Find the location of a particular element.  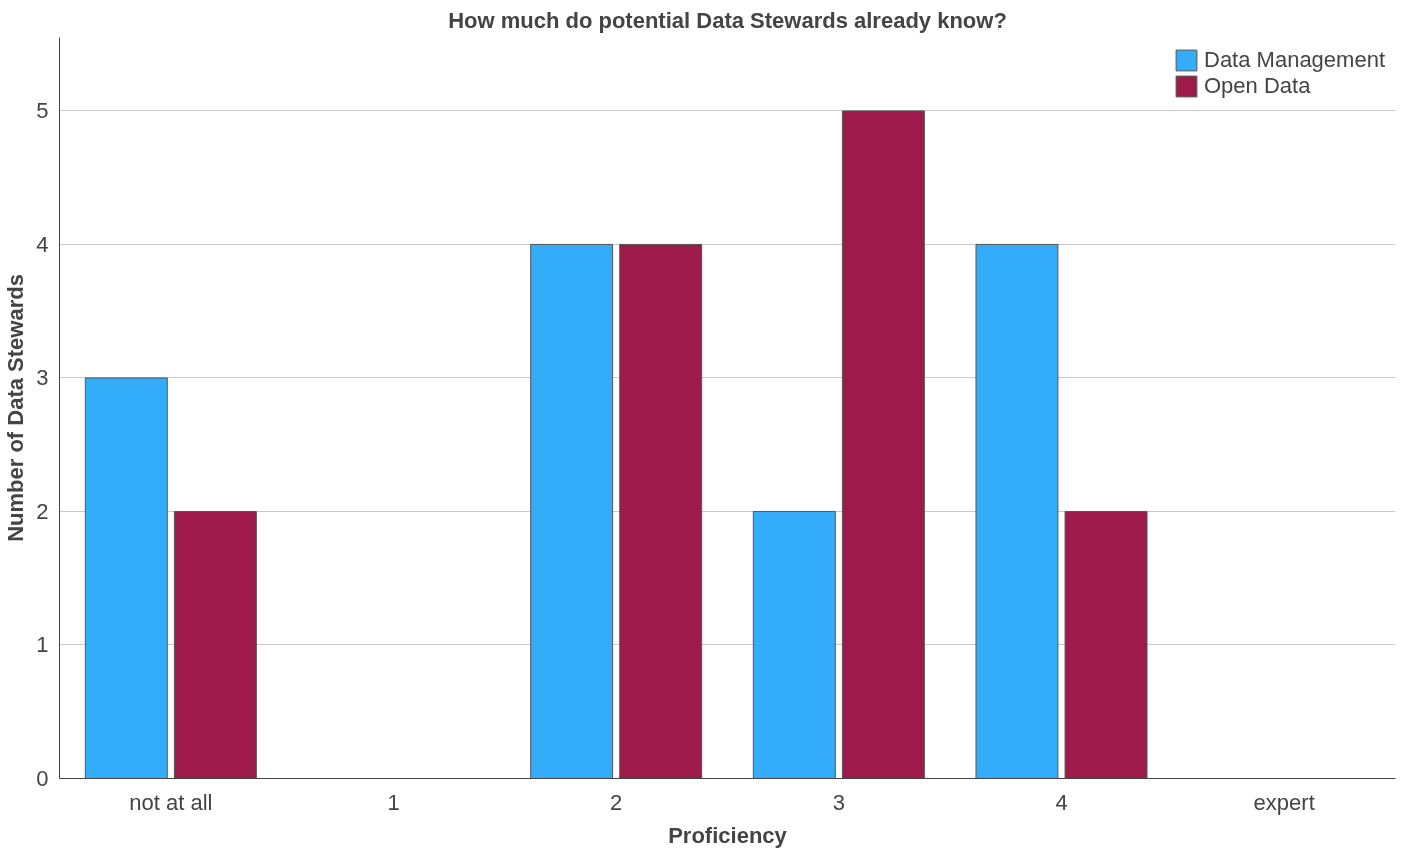

y-tick-label: 0 is located at coordinates (42, 778).